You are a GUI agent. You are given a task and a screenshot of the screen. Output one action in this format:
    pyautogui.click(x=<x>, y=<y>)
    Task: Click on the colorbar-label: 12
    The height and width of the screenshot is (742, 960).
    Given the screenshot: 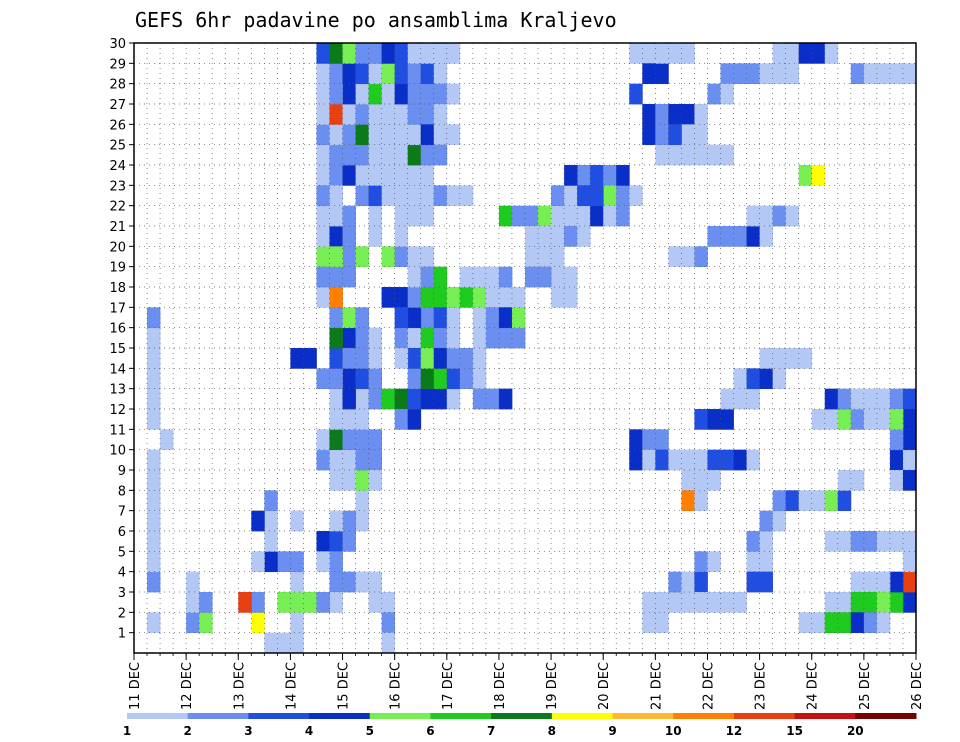 What is the action you would take?
    pyautogui.click(x=734, y=731)
    